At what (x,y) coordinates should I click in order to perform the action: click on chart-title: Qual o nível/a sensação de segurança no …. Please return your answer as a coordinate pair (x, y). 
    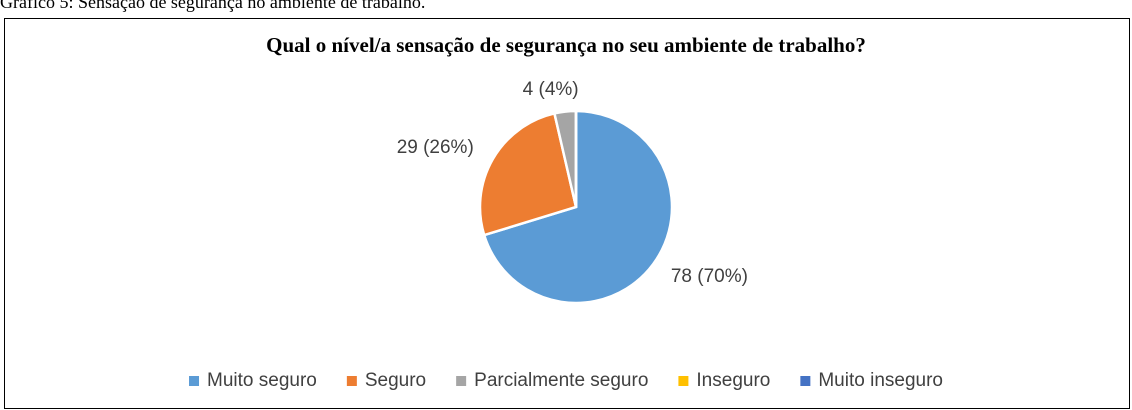
    Looking at the image, I should click on (566, 45).